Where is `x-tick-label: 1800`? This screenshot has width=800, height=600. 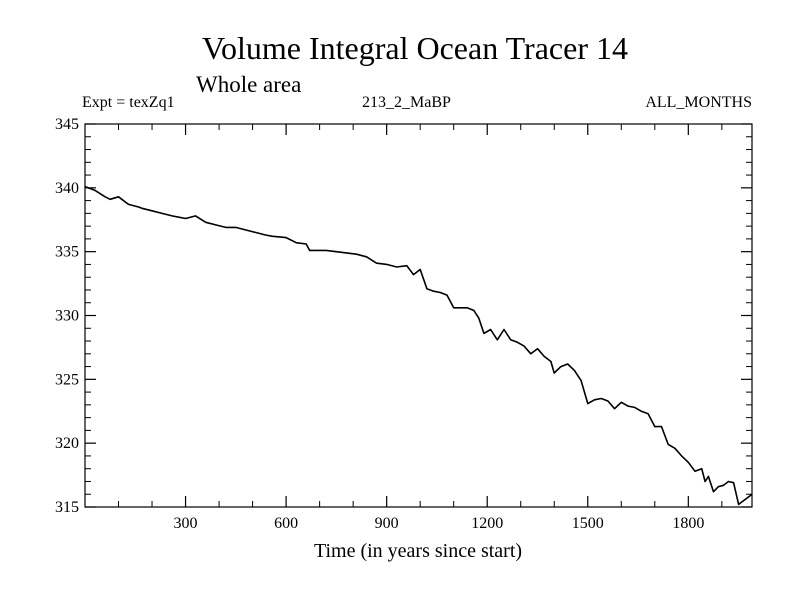 x-tick-label: 1800 is located at coordinates (688, 523).